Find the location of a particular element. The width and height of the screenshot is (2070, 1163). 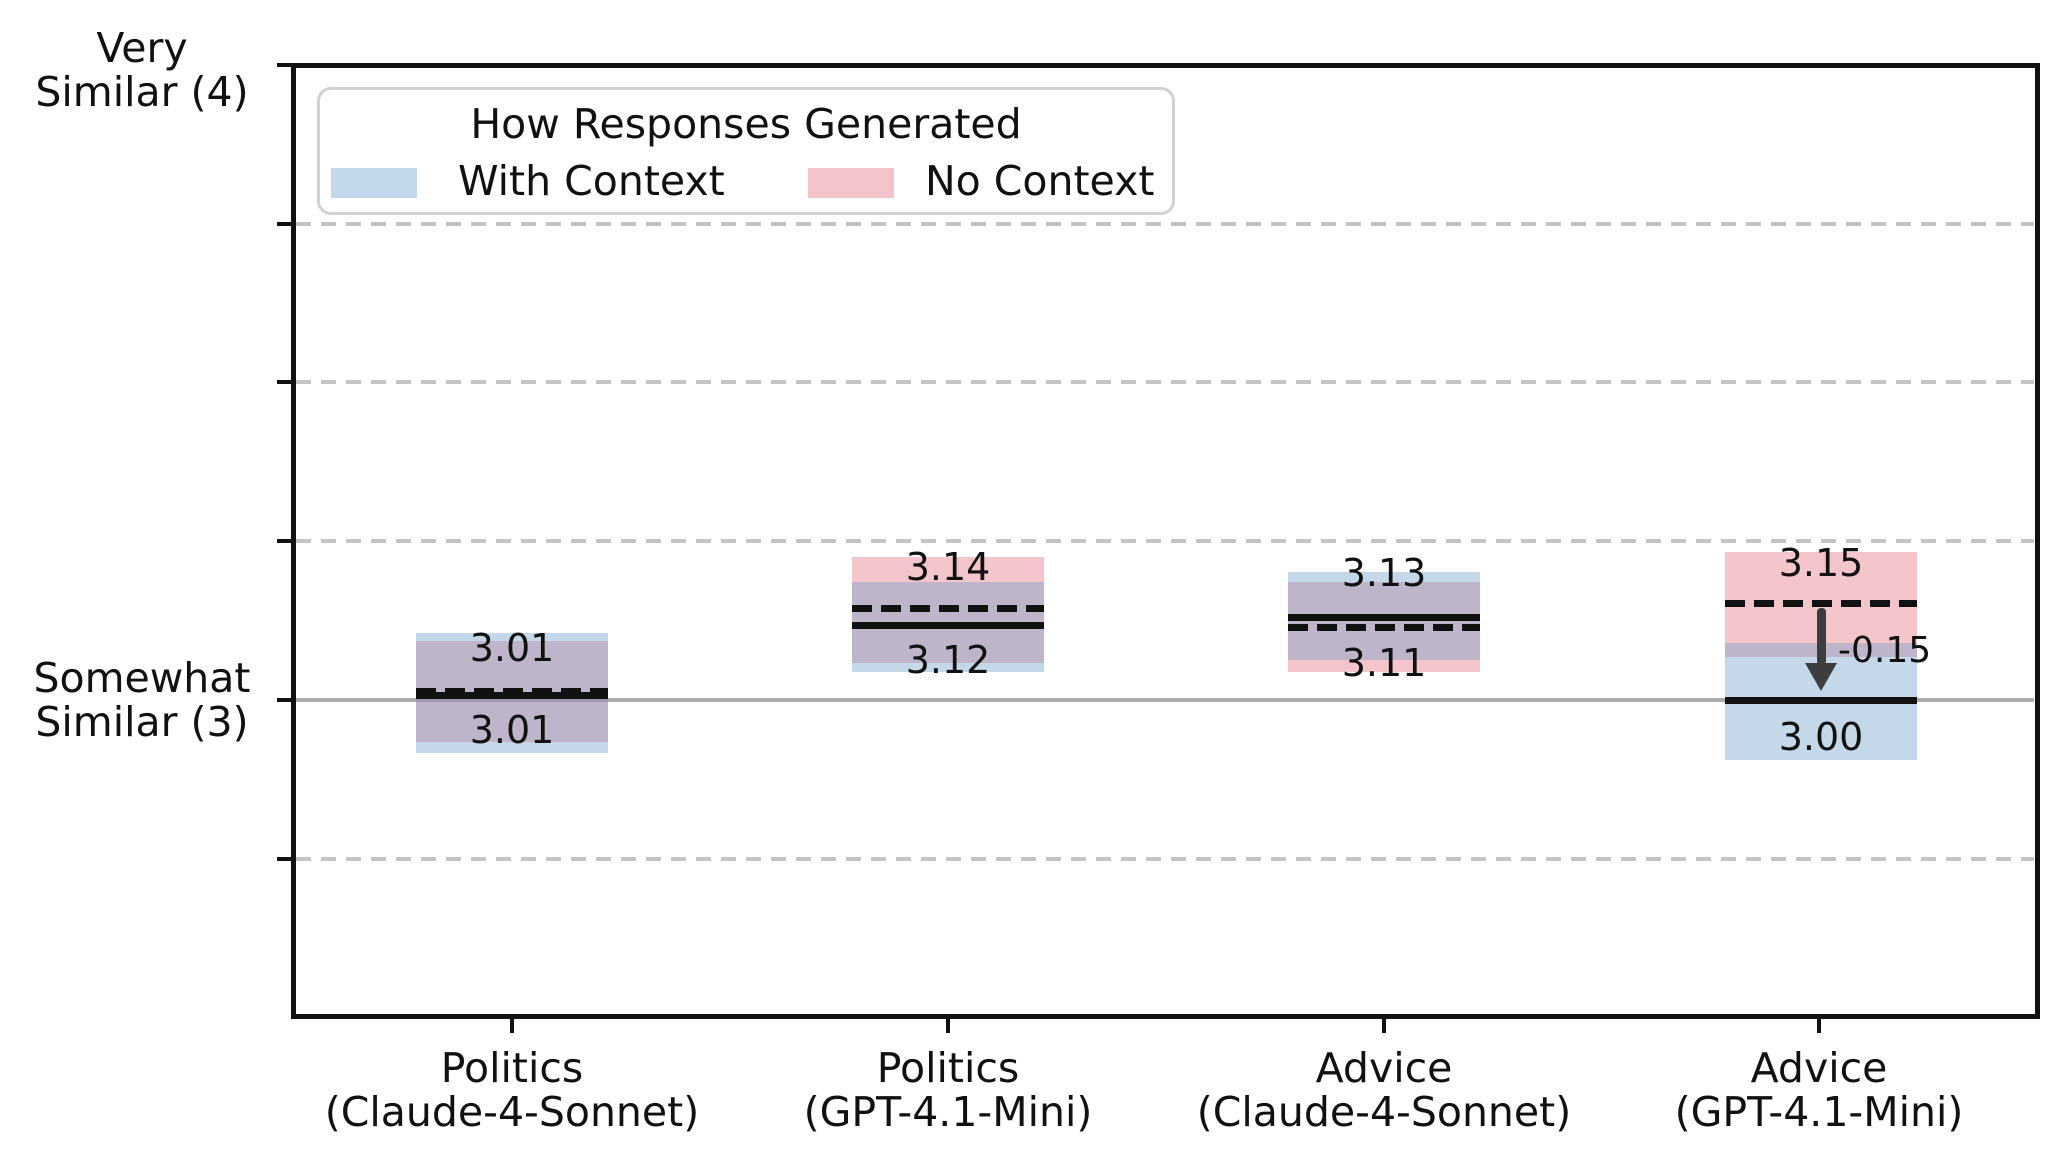

ytick-label-line: Similar (3) is located at coordinates (142, 722).